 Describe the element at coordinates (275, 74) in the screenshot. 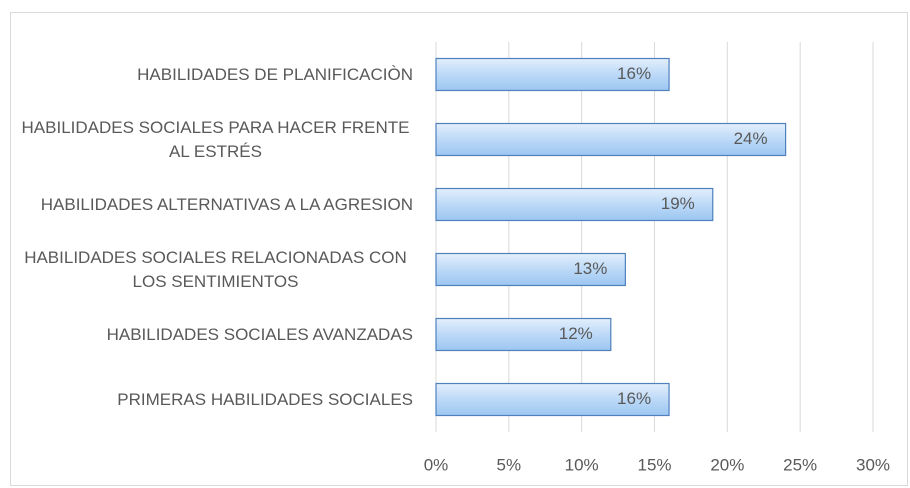

I see `y-tick-label: HABILIDADES DE PLANIFICACIÒN` at that location.